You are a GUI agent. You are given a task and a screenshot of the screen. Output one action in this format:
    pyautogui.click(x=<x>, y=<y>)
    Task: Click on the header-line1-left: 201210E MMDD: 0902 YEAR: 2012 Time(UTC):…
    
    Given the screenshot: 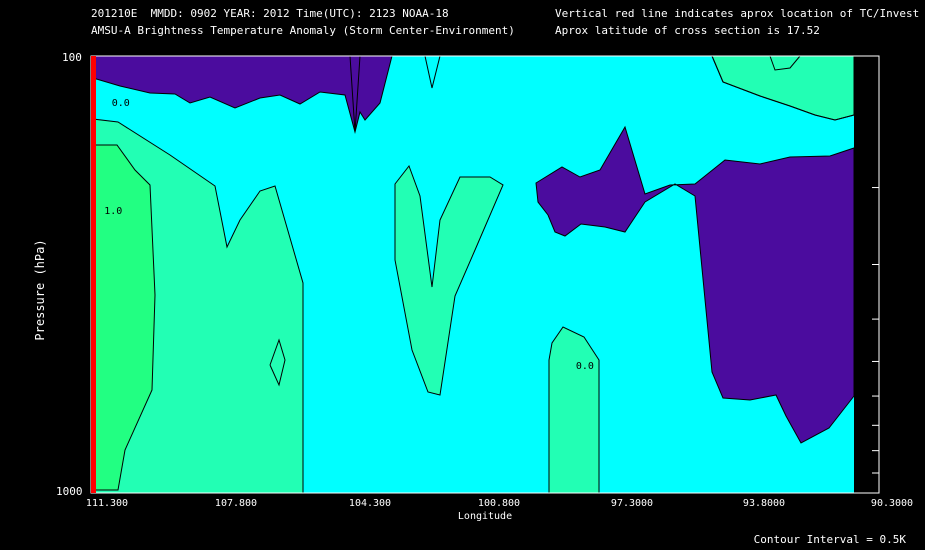 What is the action you would take?
    pyautogui.click(x=270, y=13)
    